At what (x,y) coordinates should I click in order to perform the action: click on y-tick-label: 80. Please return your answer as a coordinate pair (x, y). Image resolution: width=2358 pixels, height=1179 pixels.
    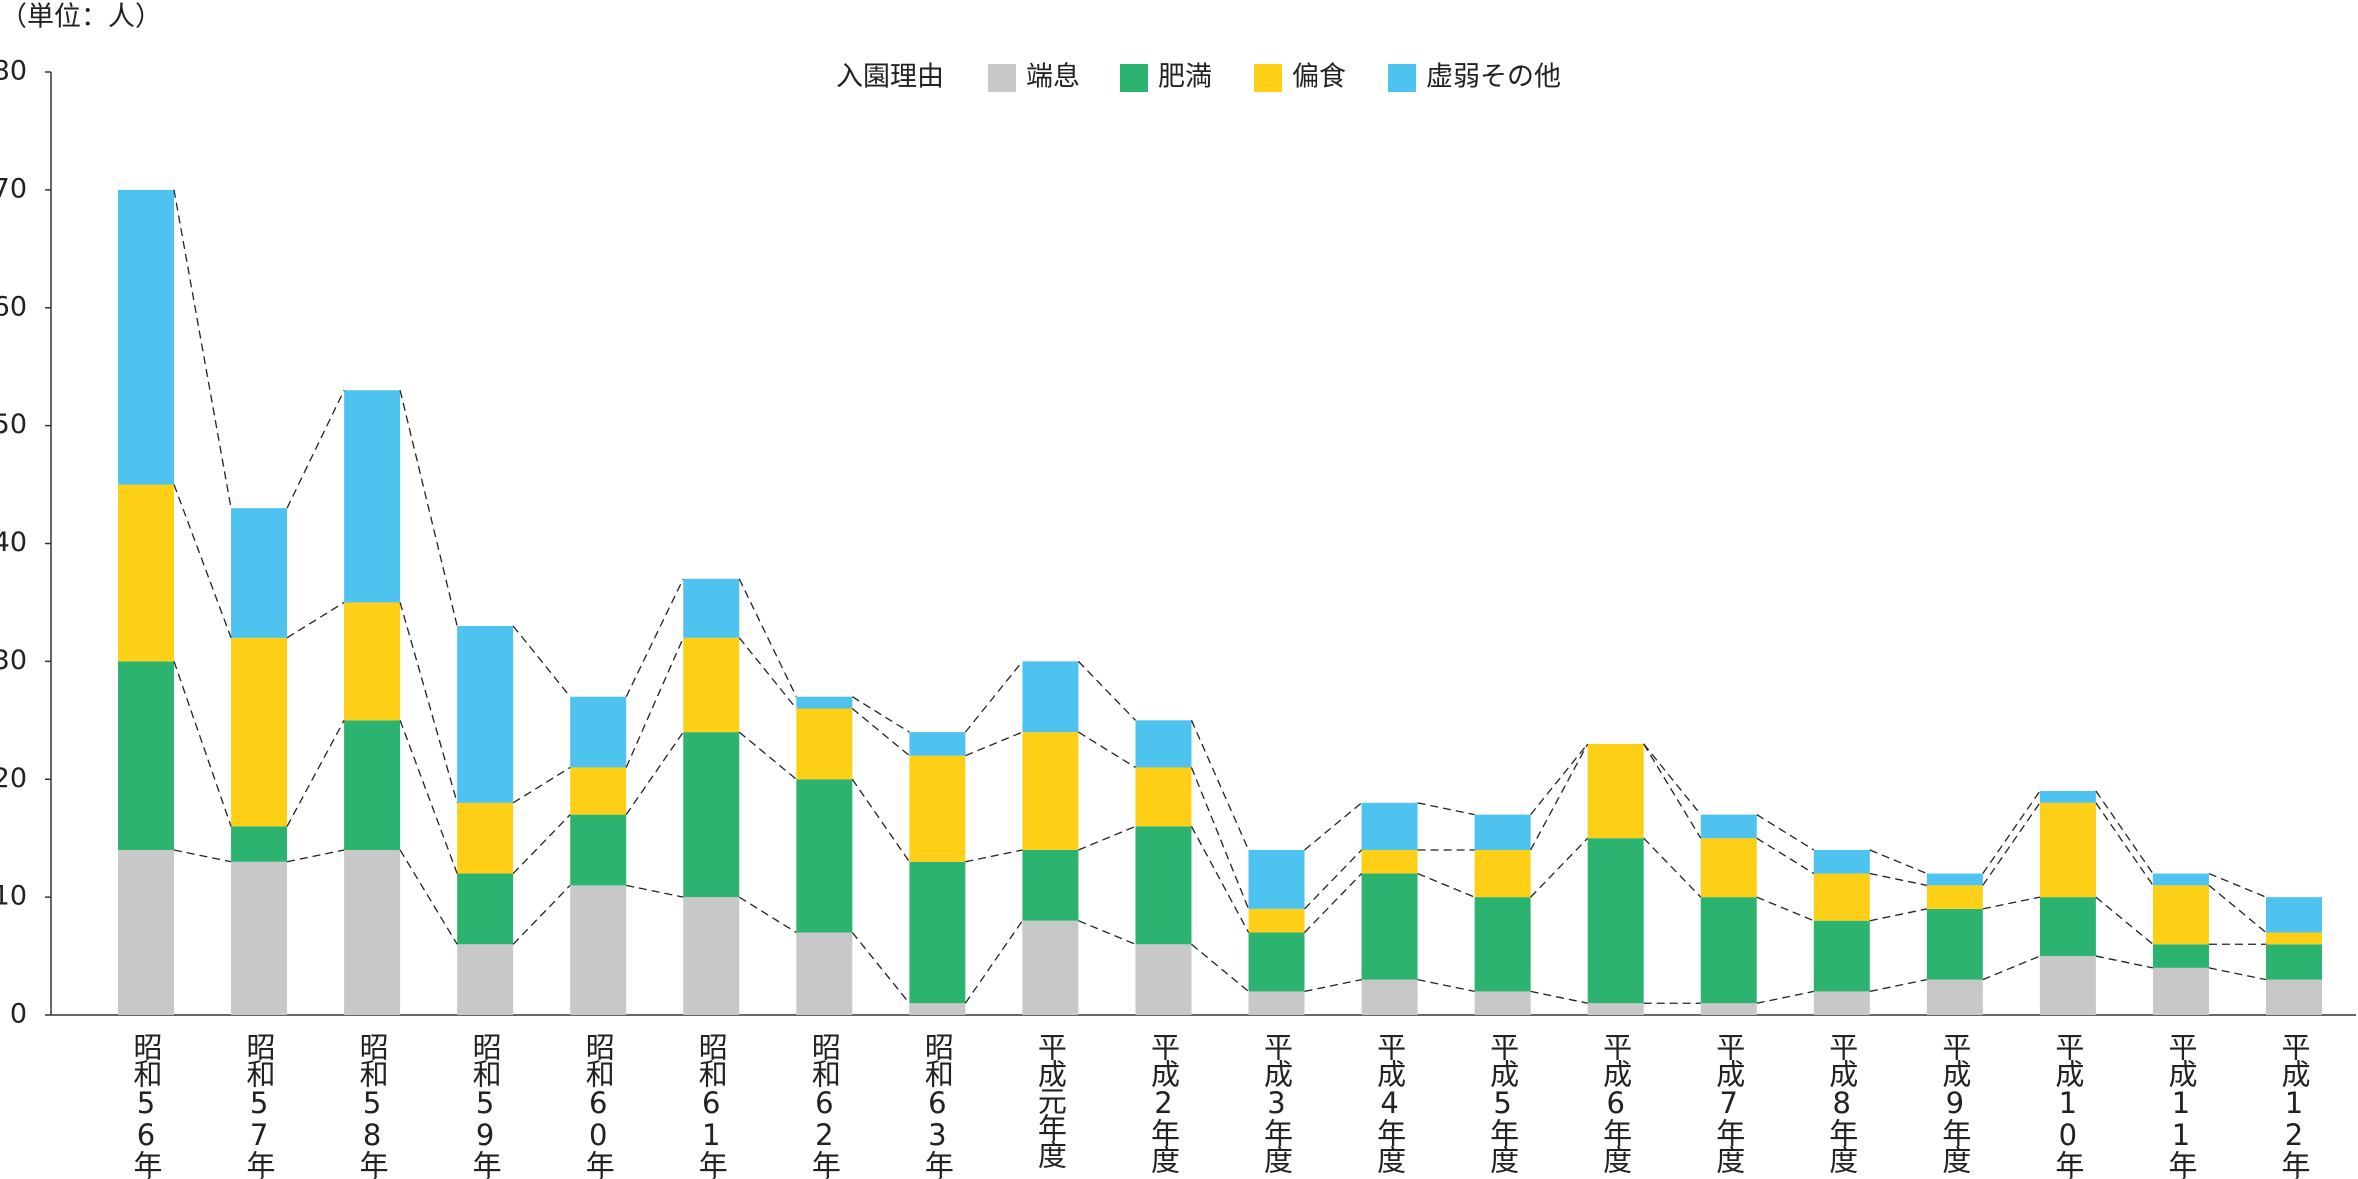
    Looking at the image, I should click on (13, 71).